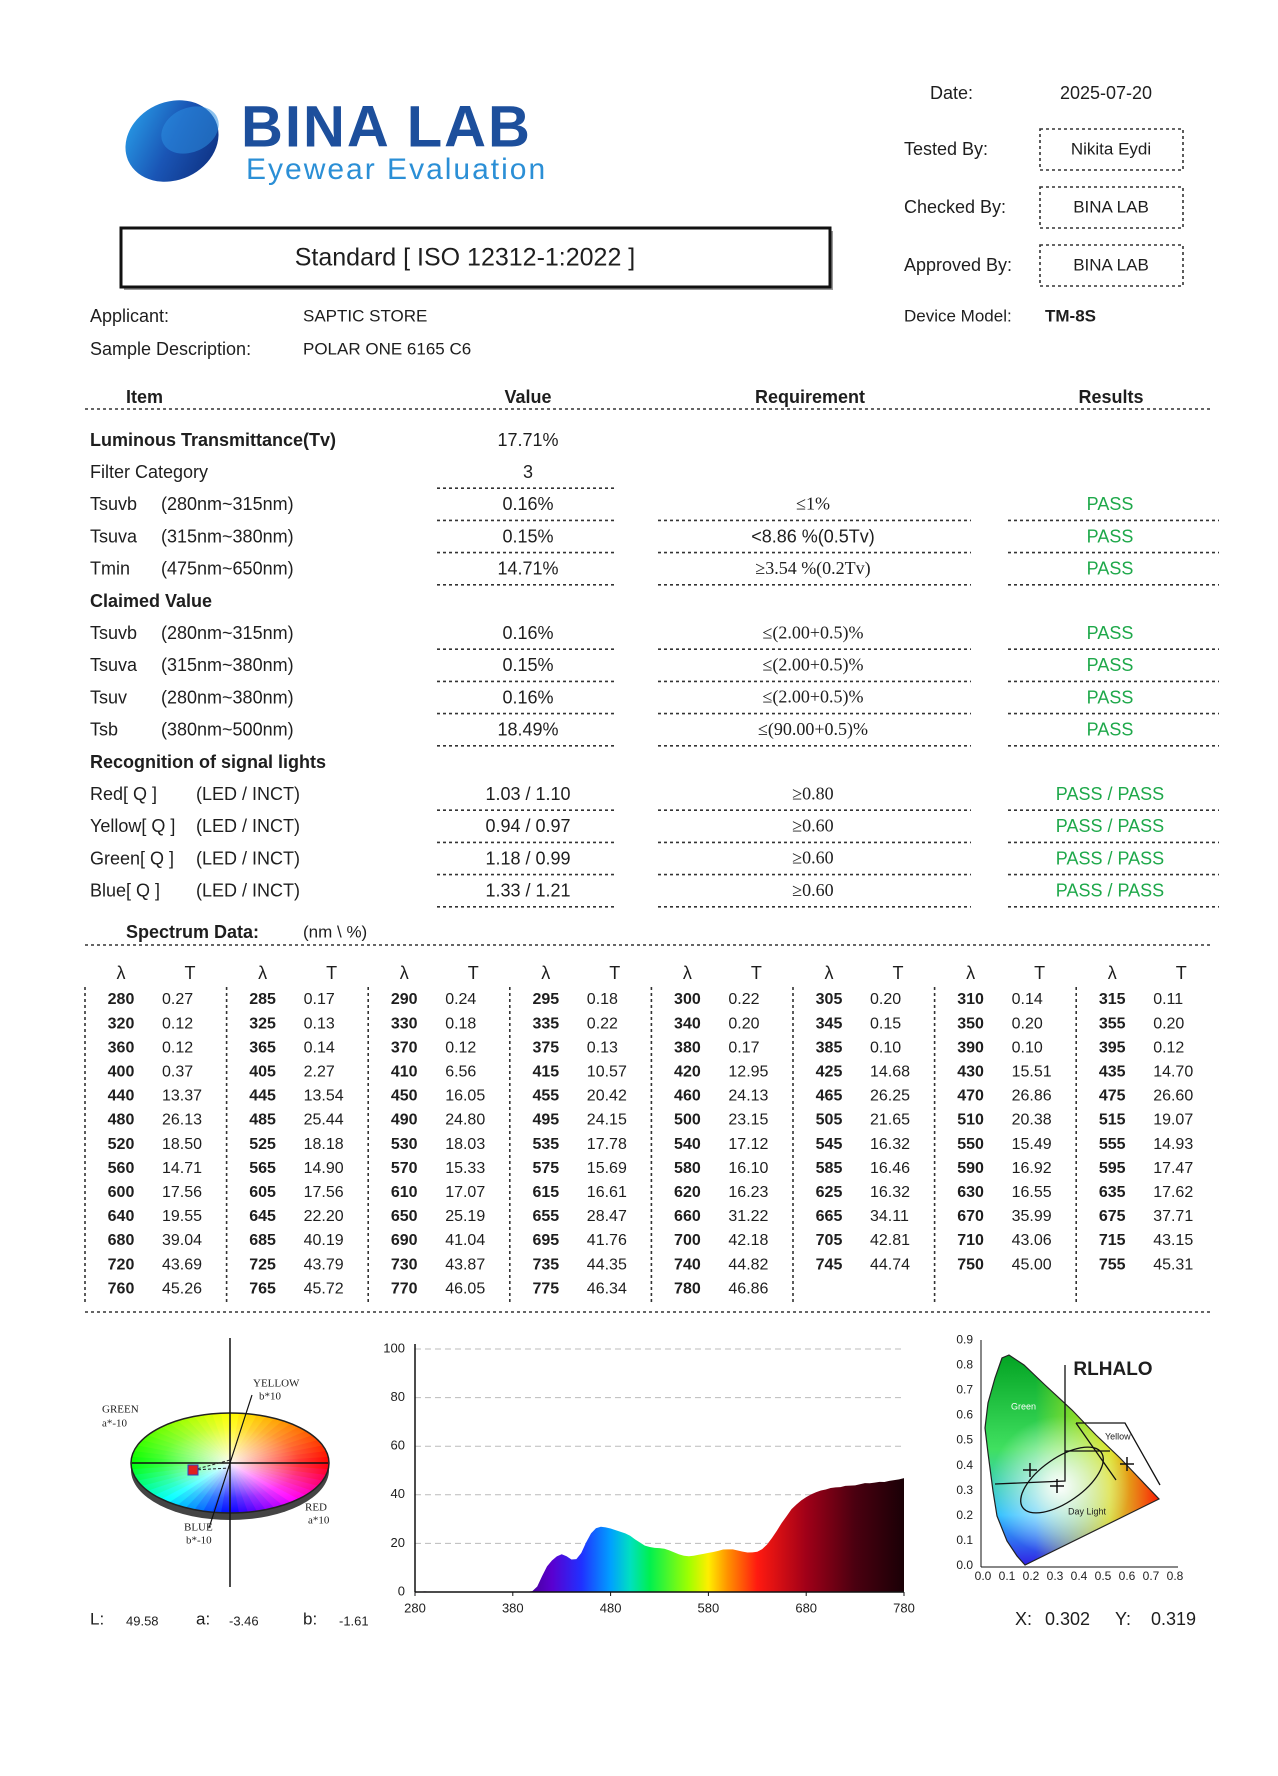 This screenshot has width=1278, height=1776. What do you see at coordinates (262, 1144) in the screenshot?
I see `wavelength: 525` at bounding box center [262, 1144].